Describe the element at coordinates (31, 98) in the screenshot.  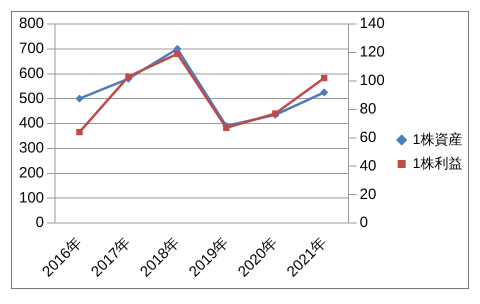
I see `y-tick-label: 500` at that location.